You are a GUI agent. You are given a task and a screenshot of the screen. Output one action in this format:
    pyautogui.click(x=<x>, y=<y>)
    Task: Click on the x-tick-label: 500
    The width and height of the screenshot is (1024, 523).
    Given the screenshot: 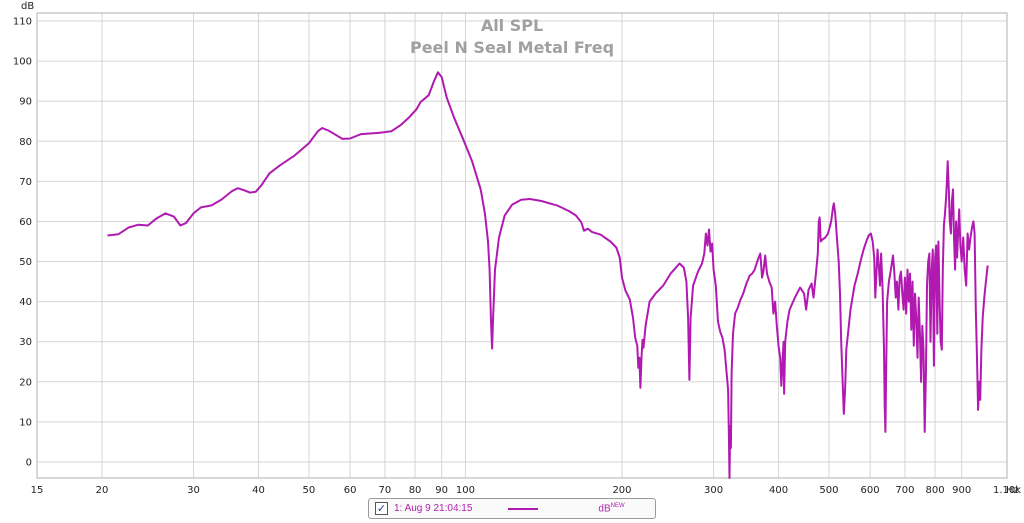 What is the action you would take?
    pyautogui.click(x=828, y=490)
    